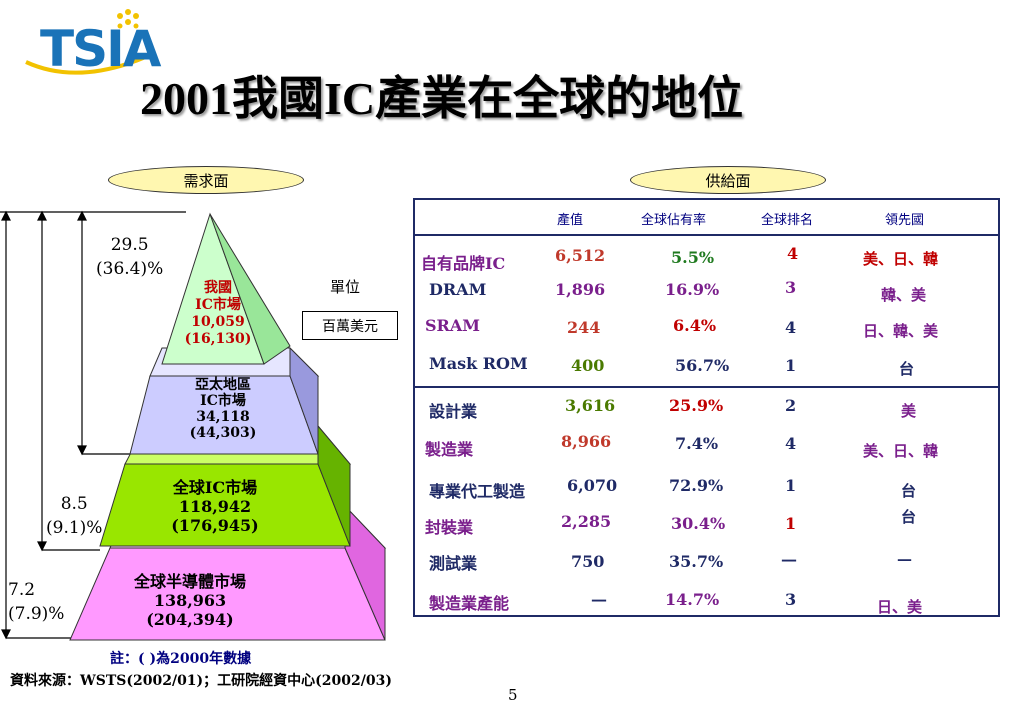 The image size is (1023, 708). What do you see at coordinates (215, 525) in the screenshot?
I see `tier3-line3: (176,945)` at bounding box center [215, 525].